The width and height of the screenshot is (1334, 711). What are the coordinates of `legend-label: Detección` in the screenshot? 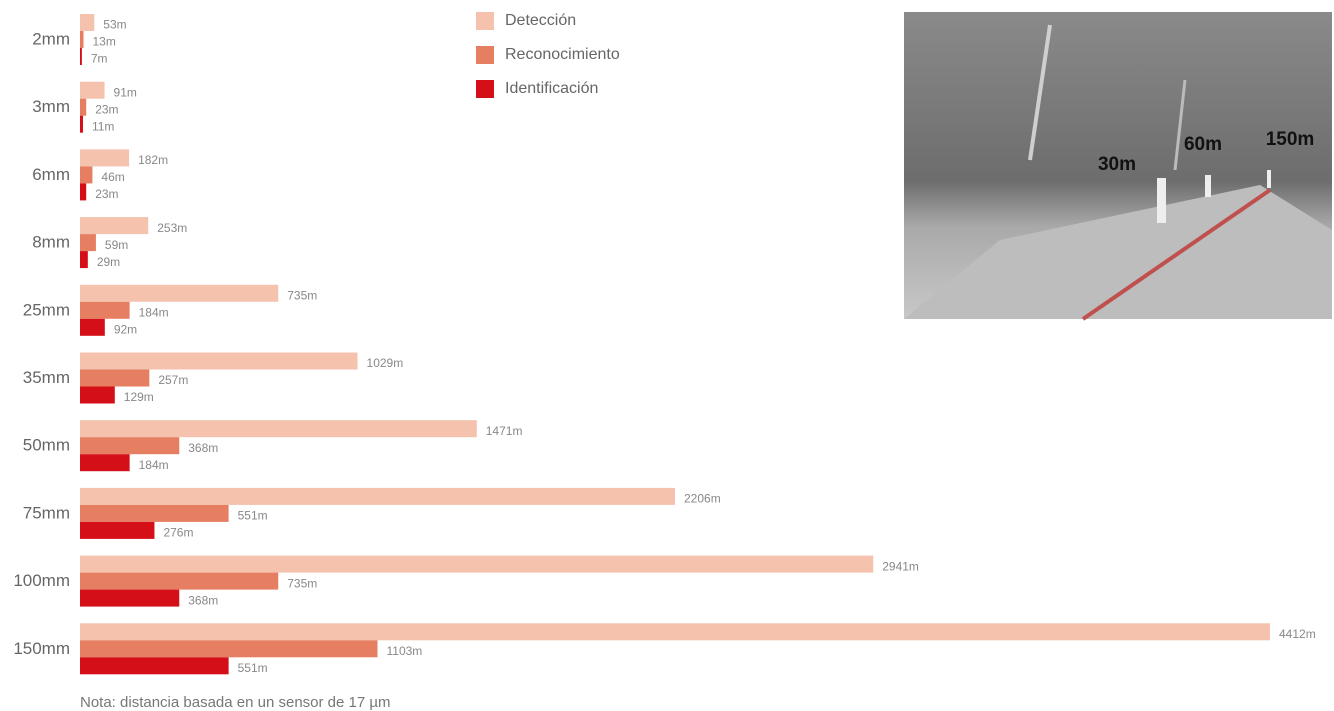 It's located at (540, 20).